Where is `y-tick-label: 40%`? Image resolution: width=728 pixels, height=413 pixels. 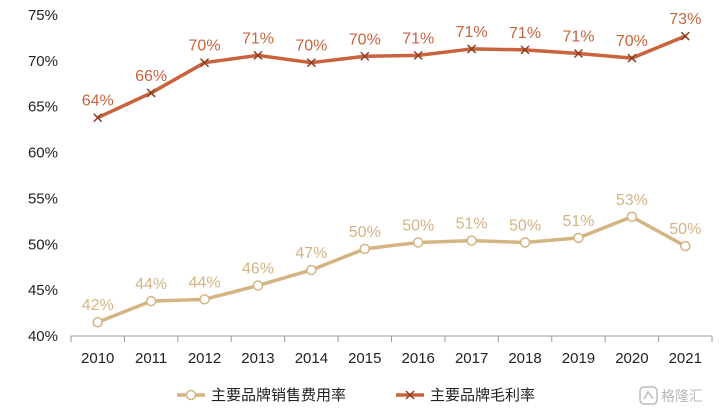 y-tick-label: 40% is located at coordinates (43, 336).